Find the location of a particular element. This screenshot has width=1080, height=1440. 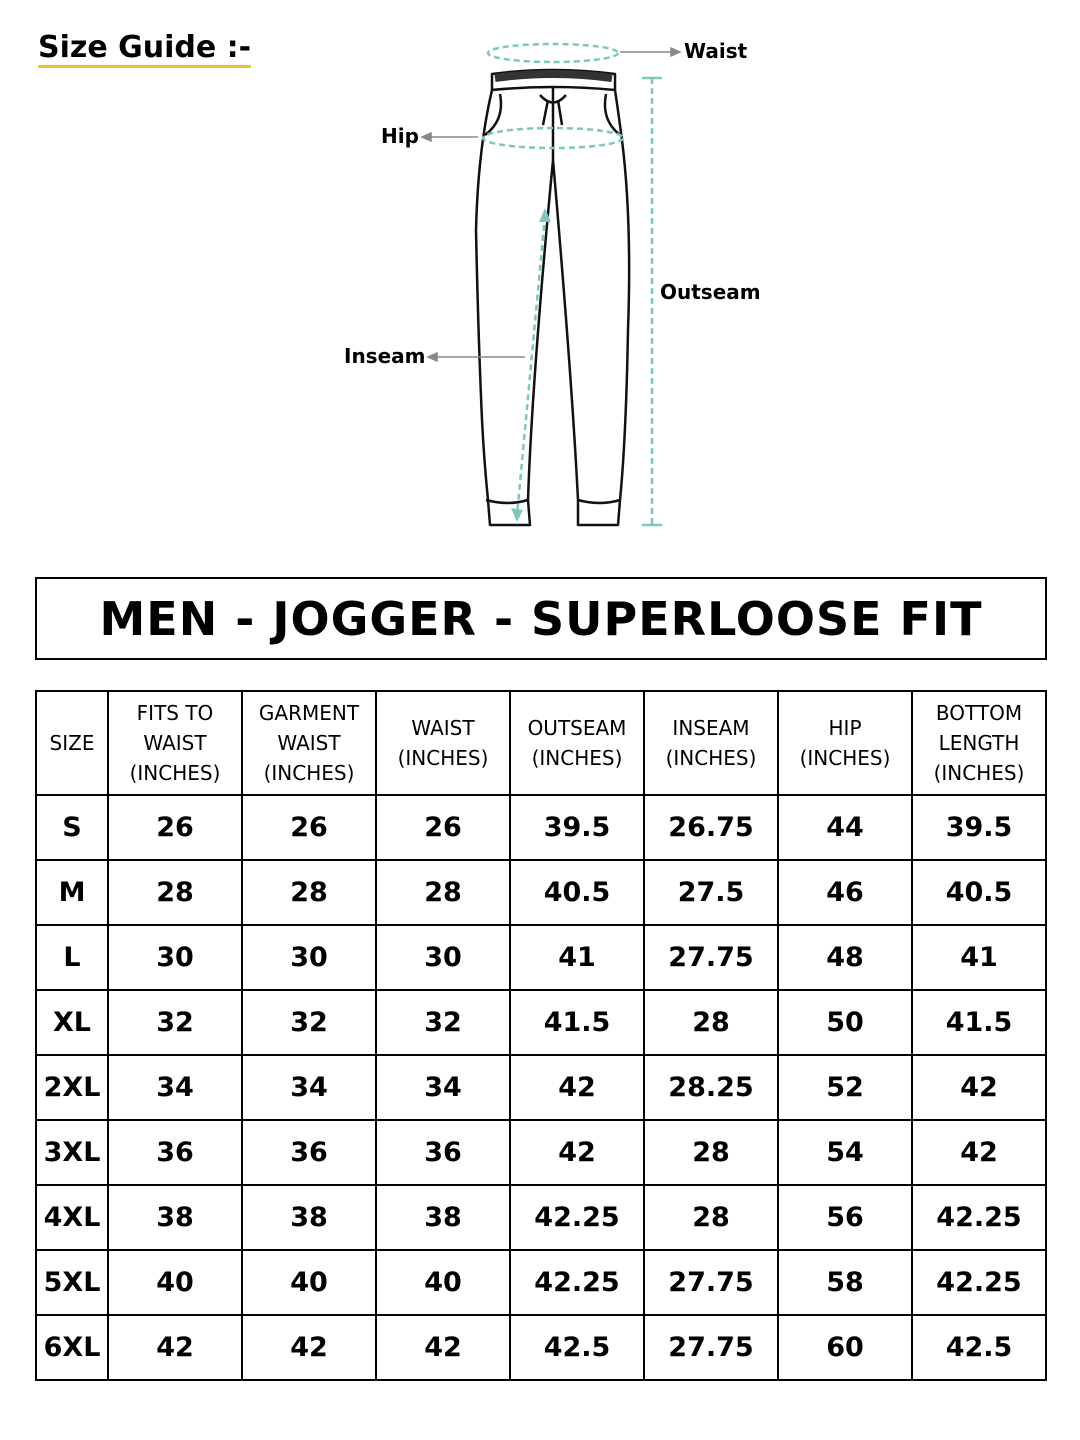

header-cell: BOTTOM LENGTH (INCHES) is located at coordinates (979, 743).